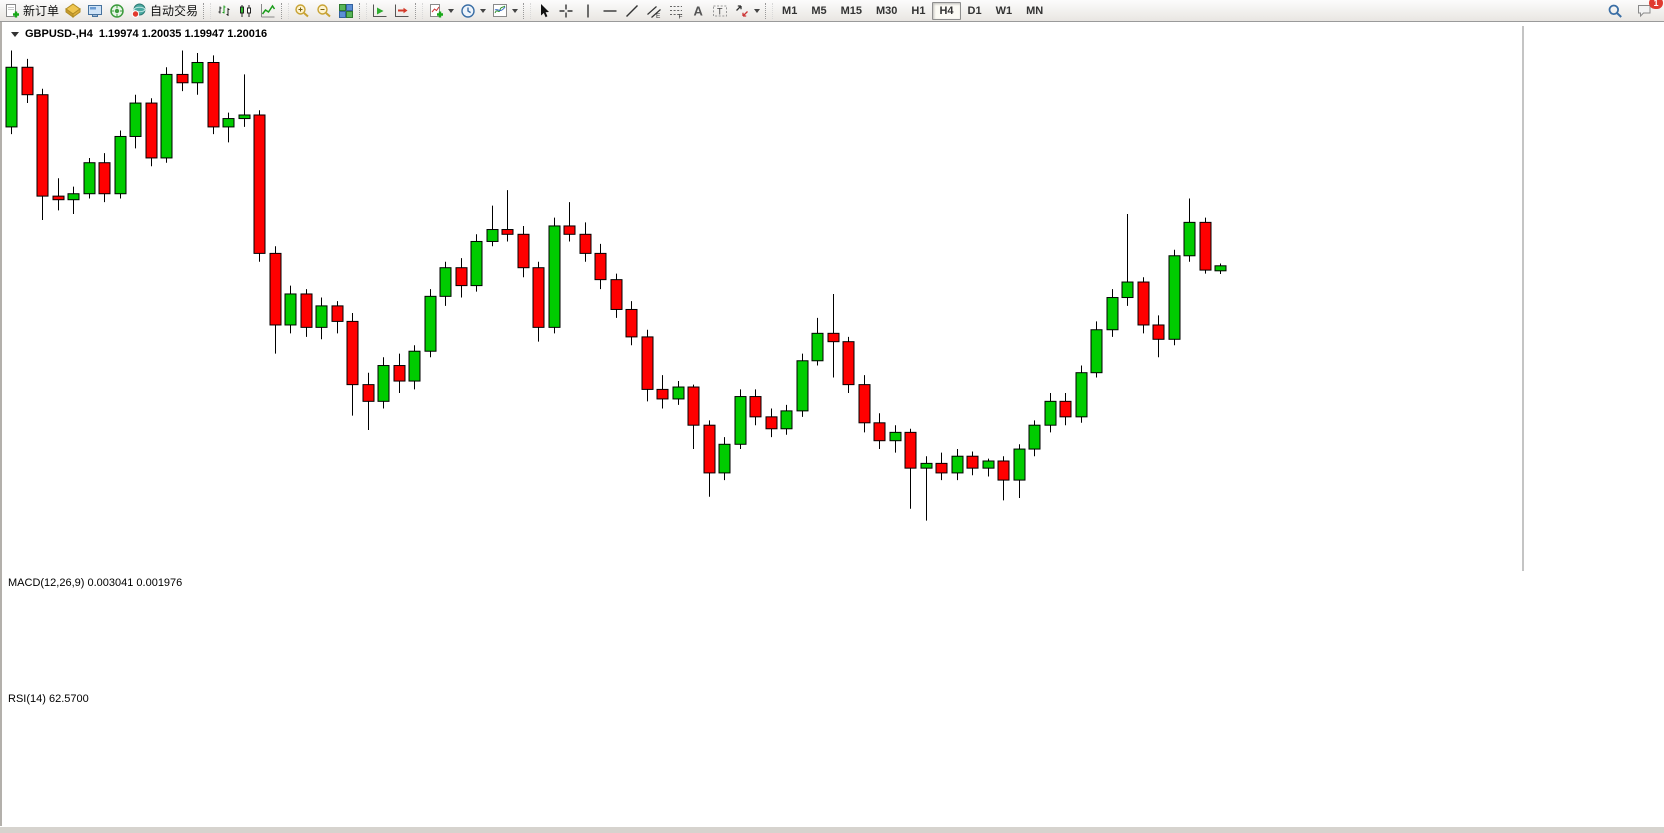 This screenshot has width=1664, height=833. I want to click on fibonacci-button: F, so click(676, 11).